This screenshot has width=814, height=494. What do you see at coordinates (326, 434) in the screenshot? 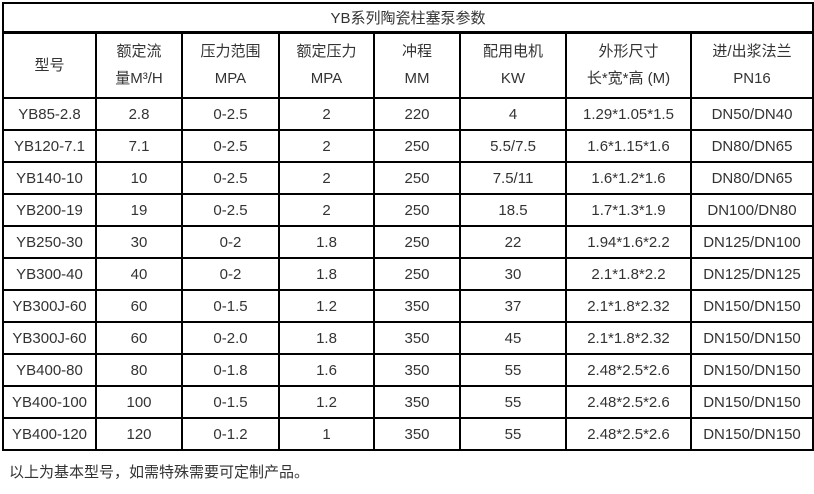
I see `value-cell: 1` at bounding box center [326, 434].